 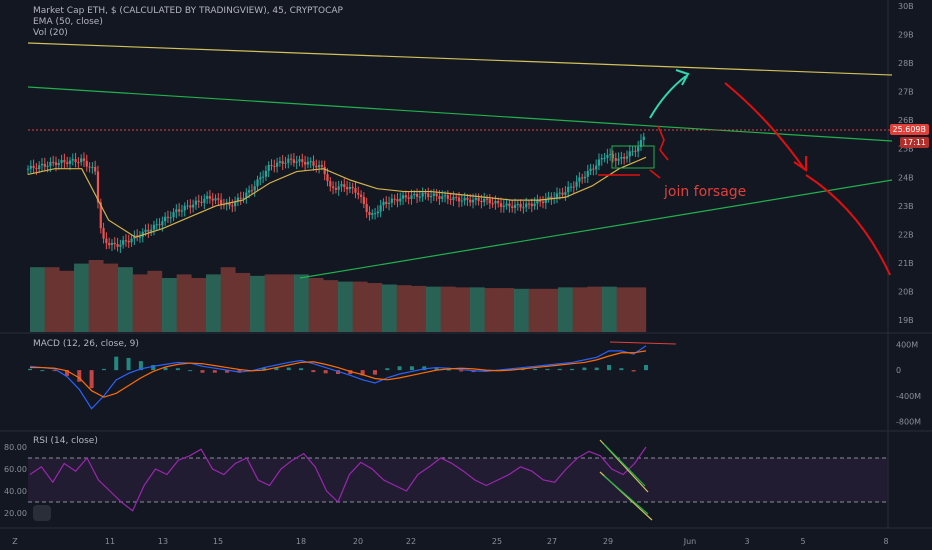 What do you see at coordinates (552, 541) in the screenshot?
I see `time-tick-label: 27` at bounding box center [552, 541].